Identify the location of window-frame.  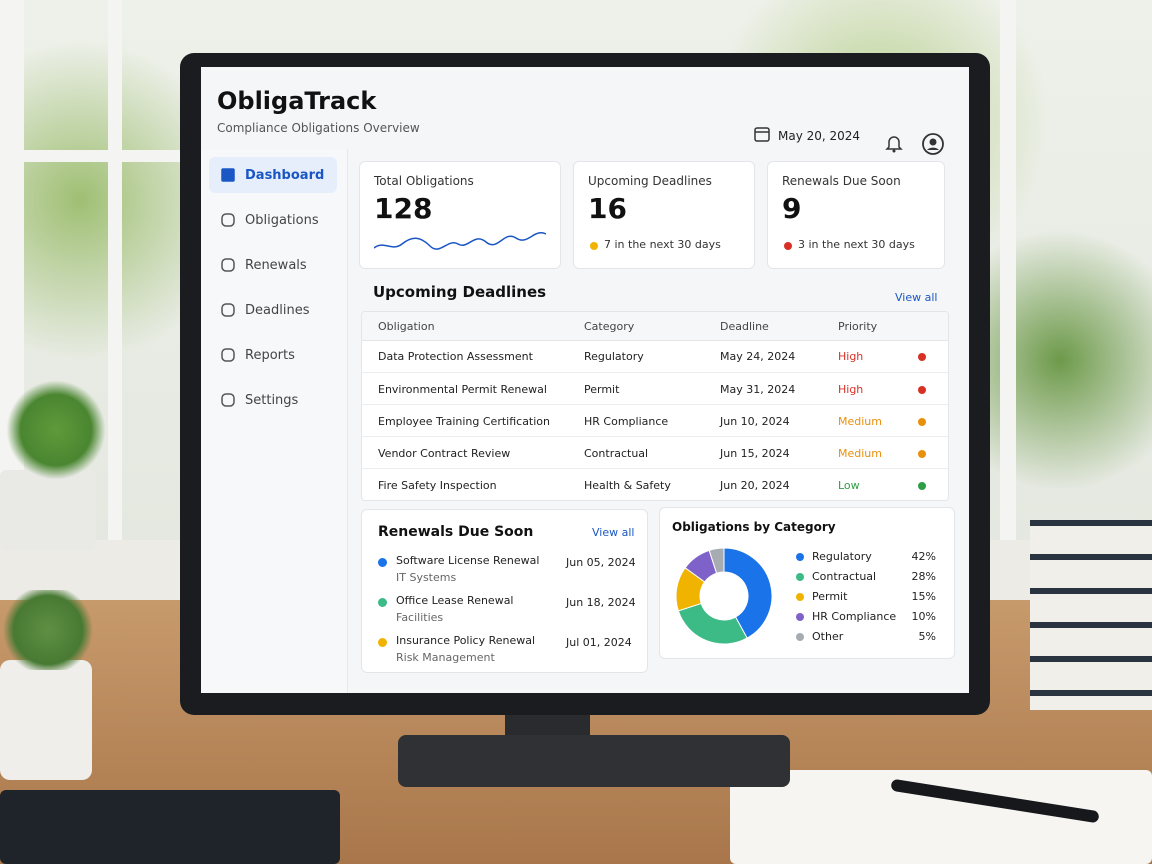
(1008, 270).